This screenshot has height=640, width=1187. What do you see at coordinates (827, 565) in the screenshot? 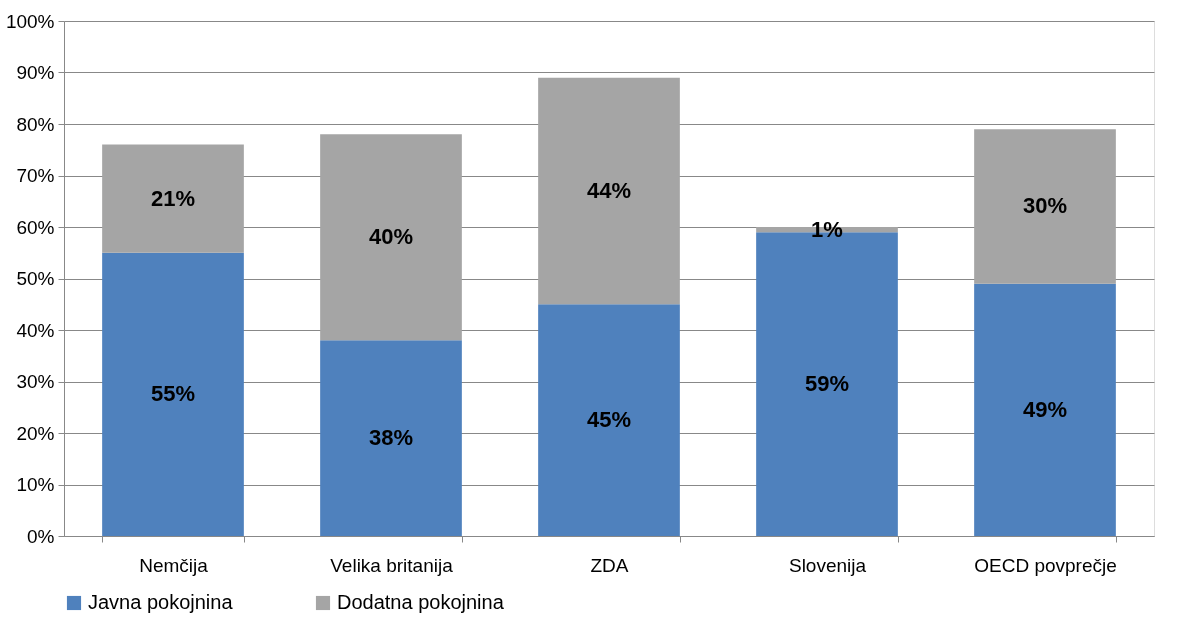
I see `x-tick-label: Slovenija` at bounding box center [827, 565].